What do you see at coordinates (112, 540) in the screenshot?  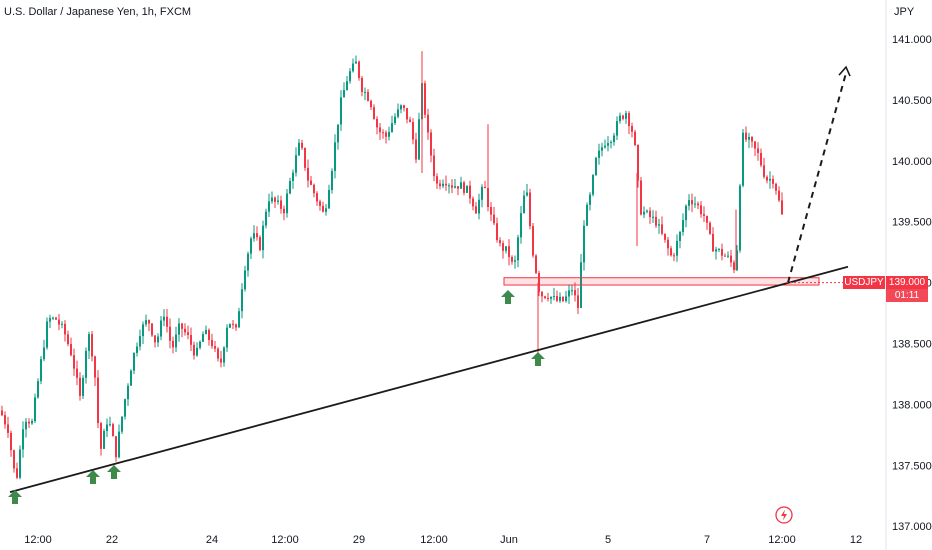 I see `x-tick-label: 22` at bounding box center [112, 540].